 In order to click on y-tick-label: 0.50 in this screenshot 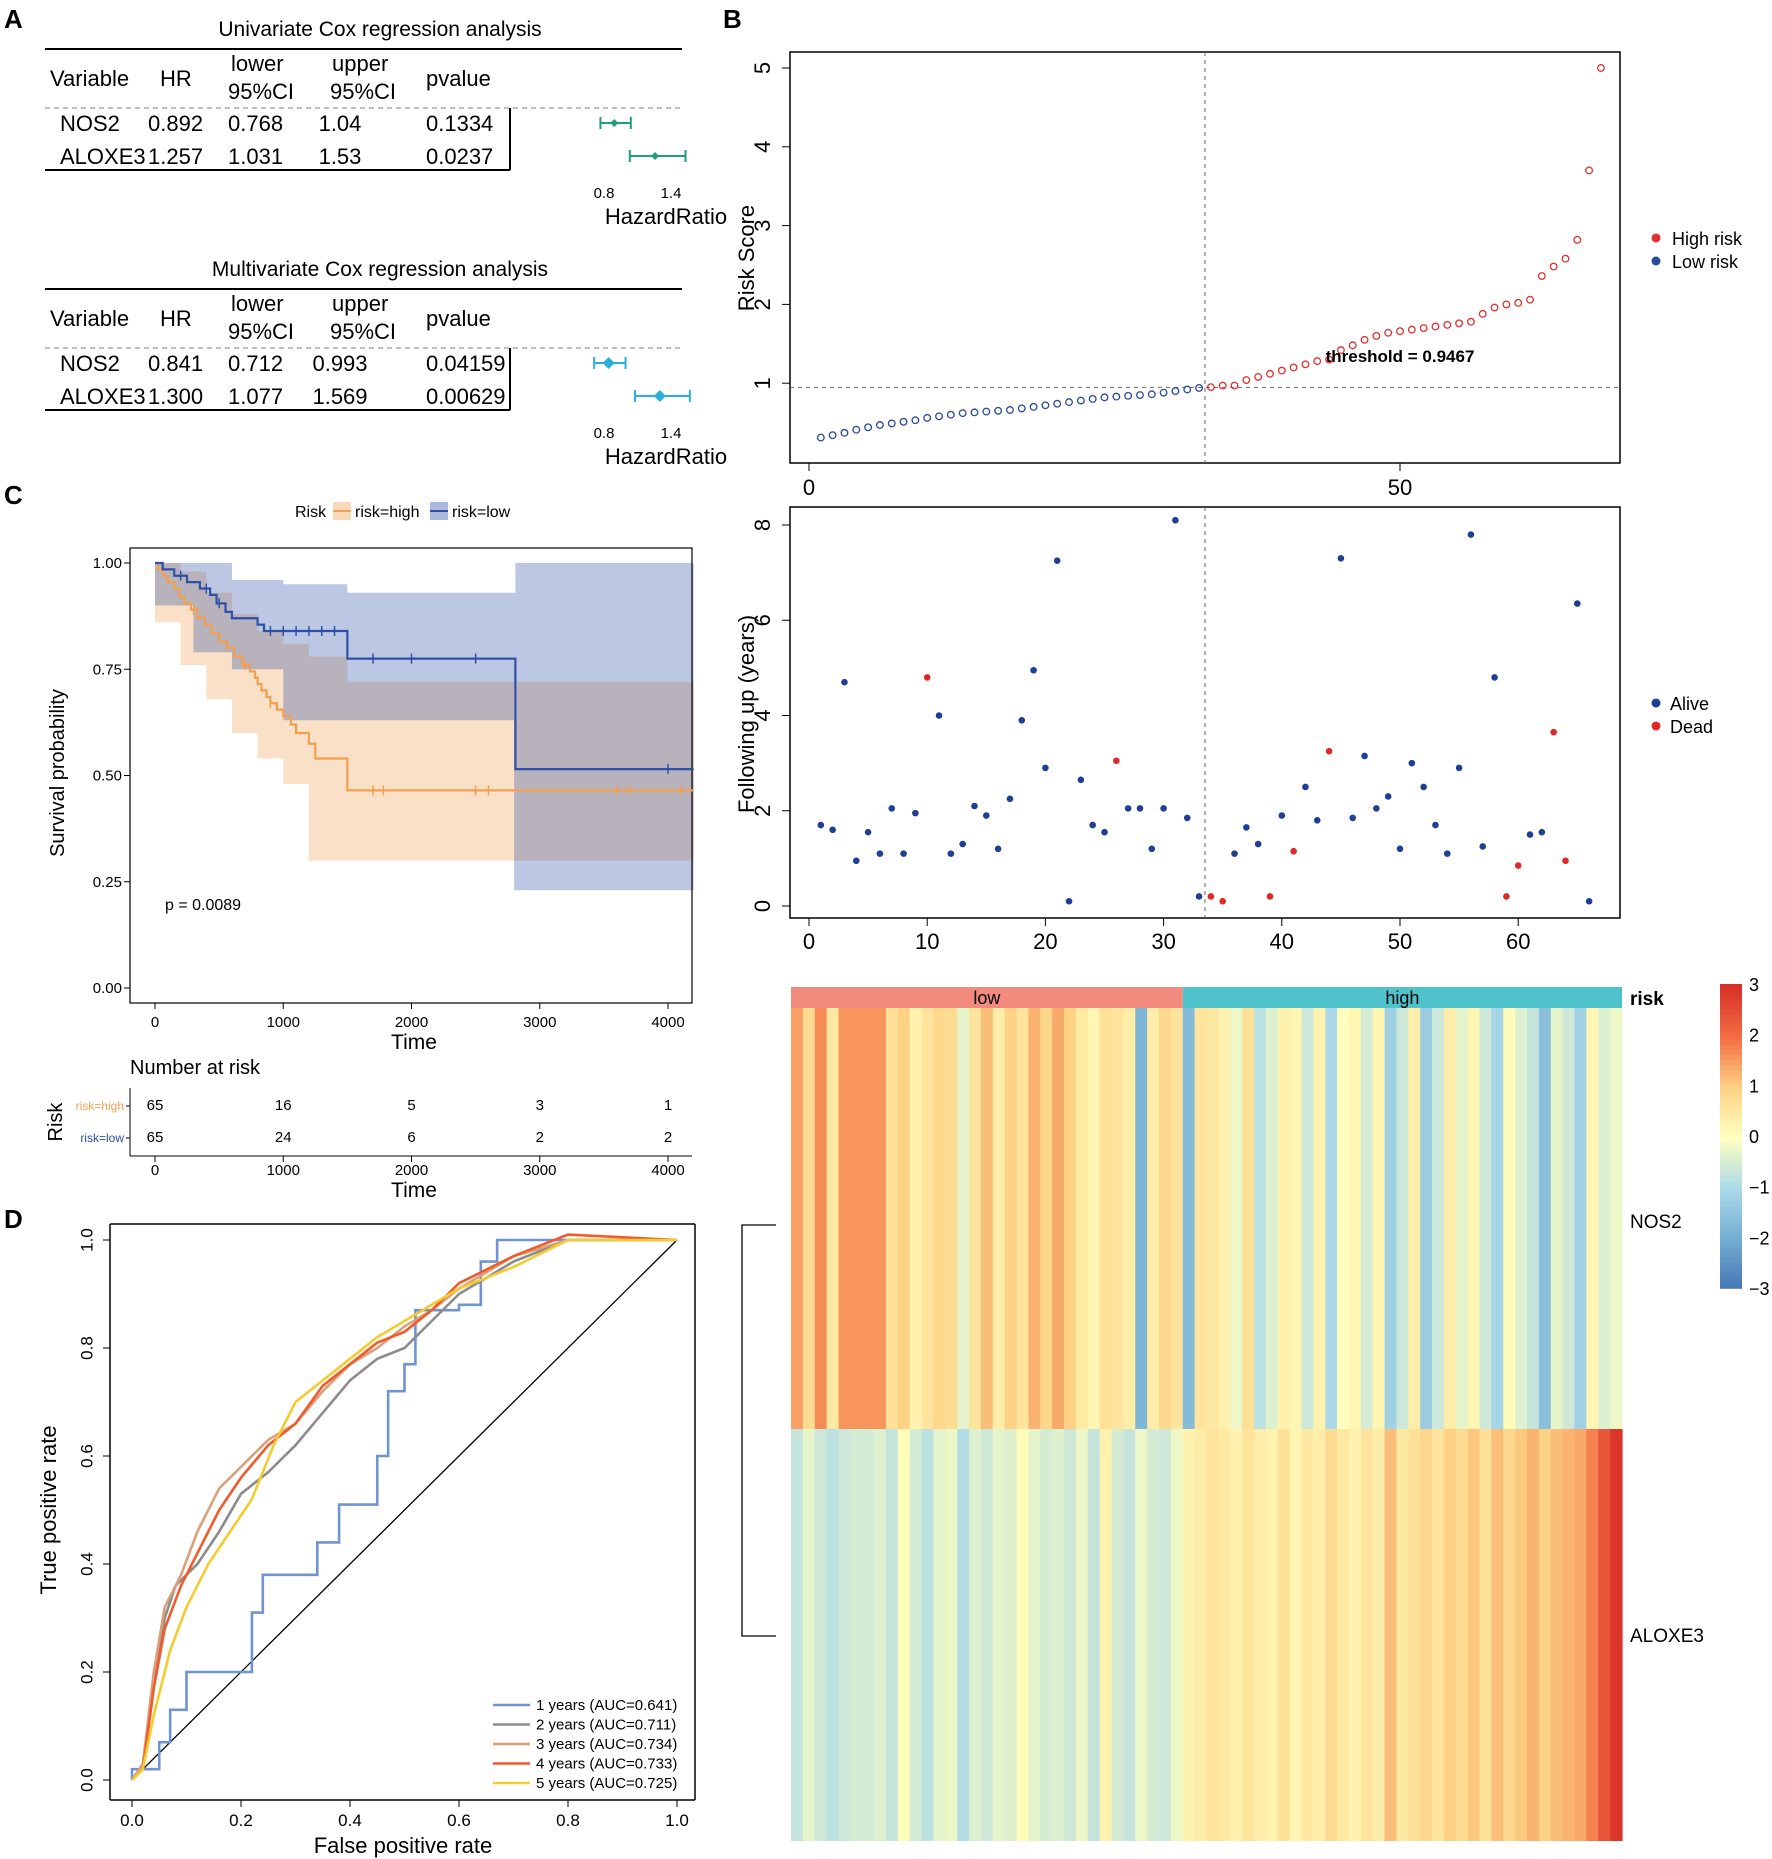, I will do `click(107, 776)`.